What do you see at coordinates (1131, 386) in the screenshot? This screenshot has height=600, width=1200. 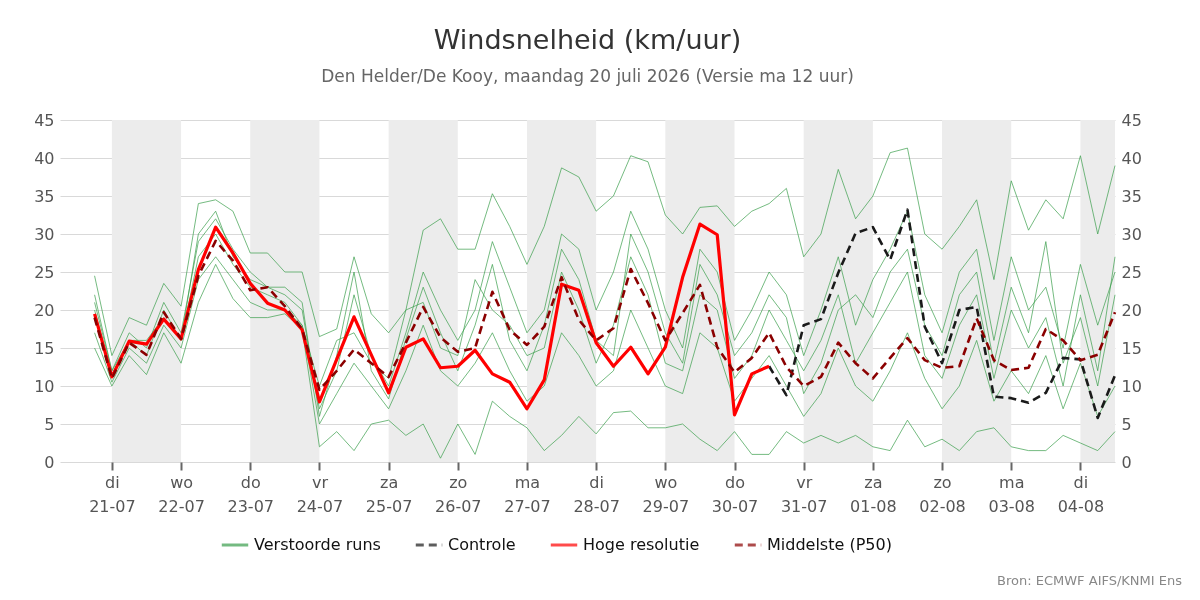 I see `y2-tick-label: 10` at bounding box center [1131, 386].